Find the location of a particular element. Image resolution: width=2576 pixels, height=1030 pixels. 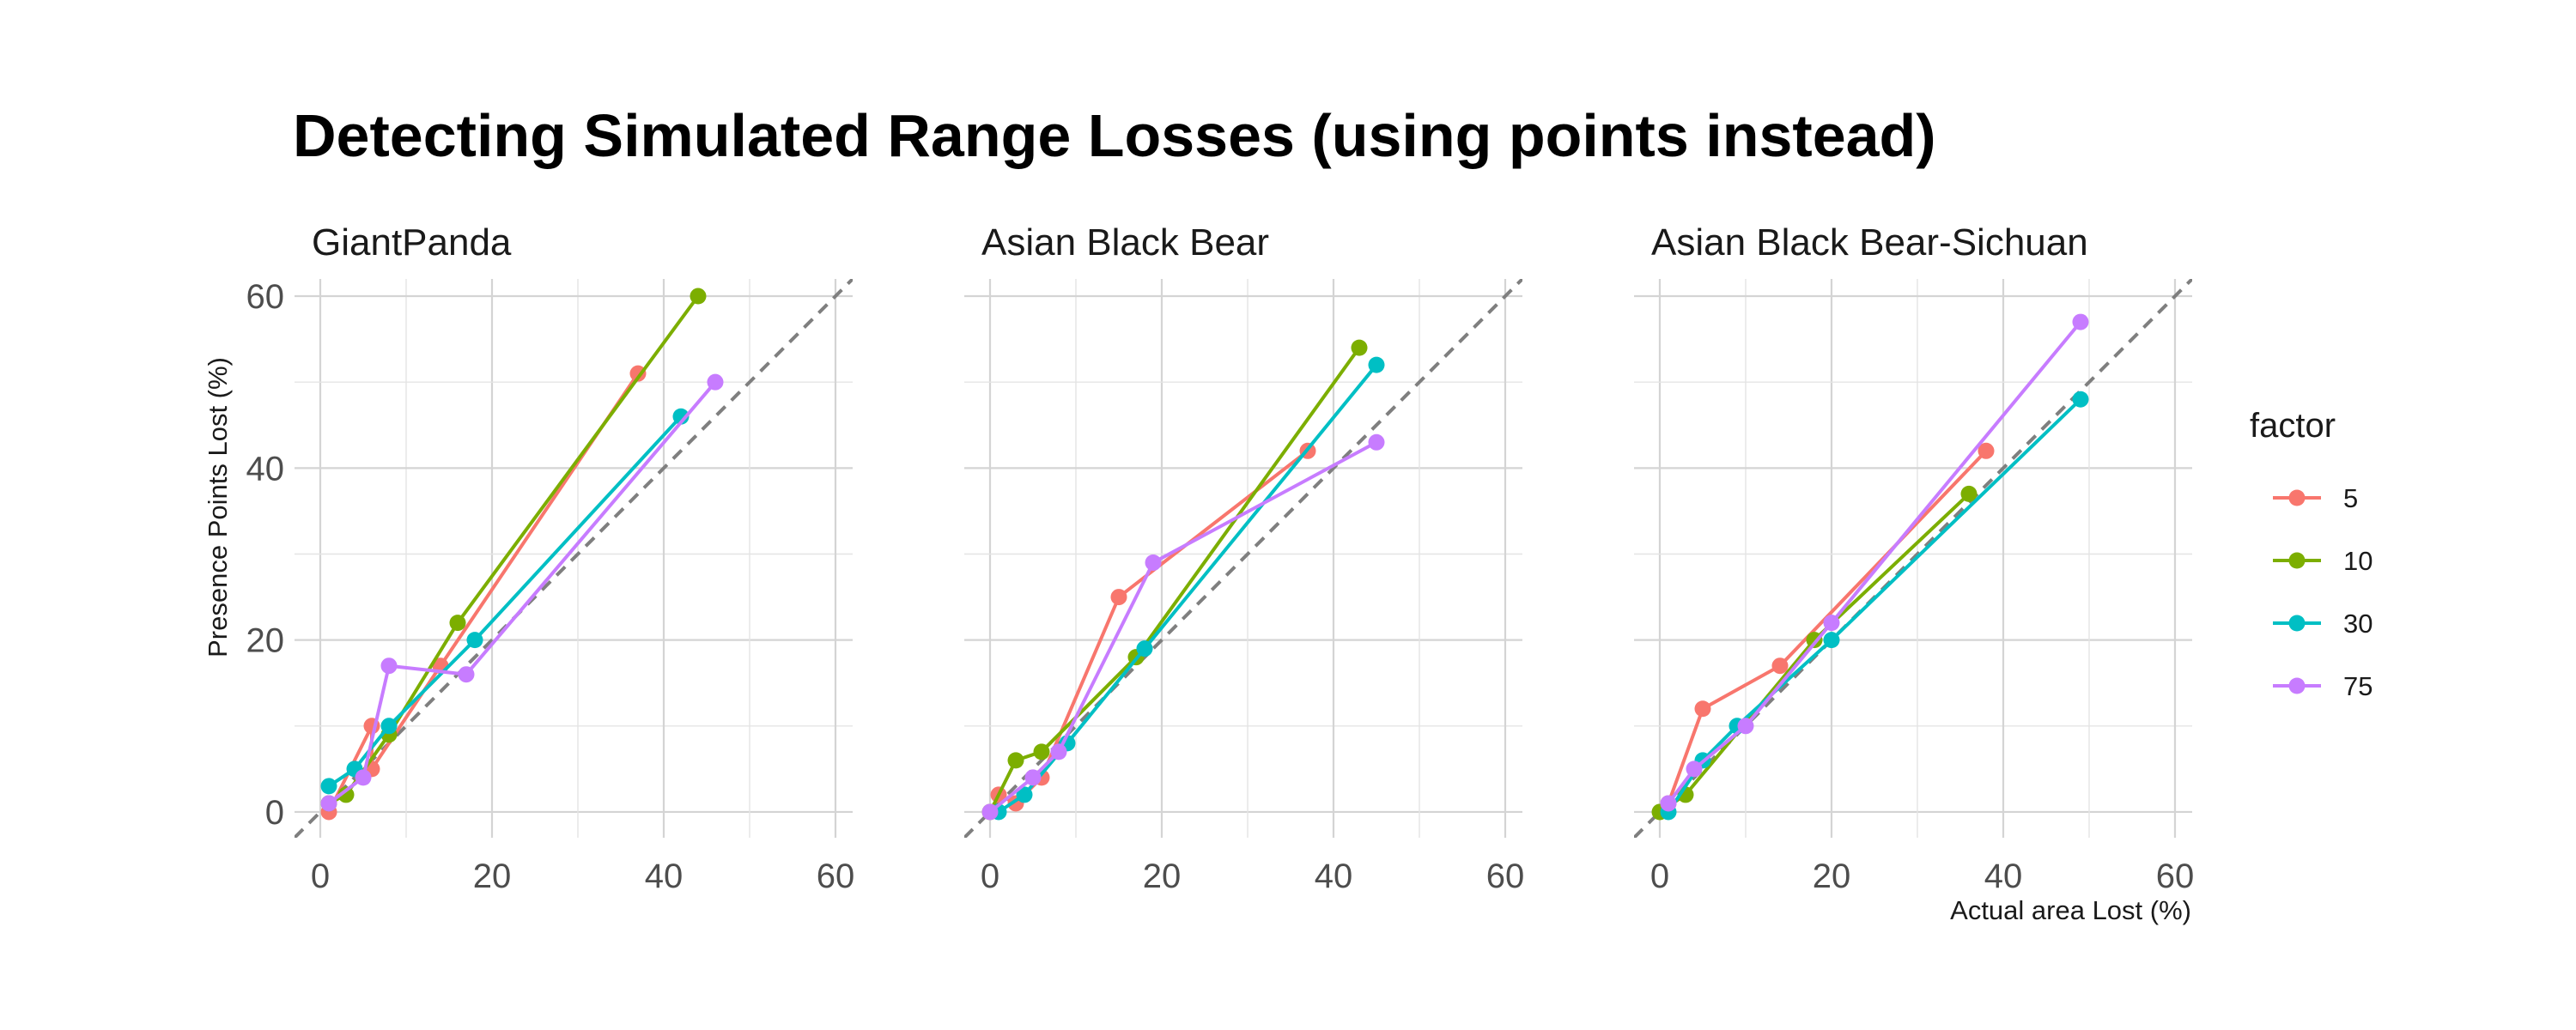

legend-label: 30 is located at coordinates (2357, 624).